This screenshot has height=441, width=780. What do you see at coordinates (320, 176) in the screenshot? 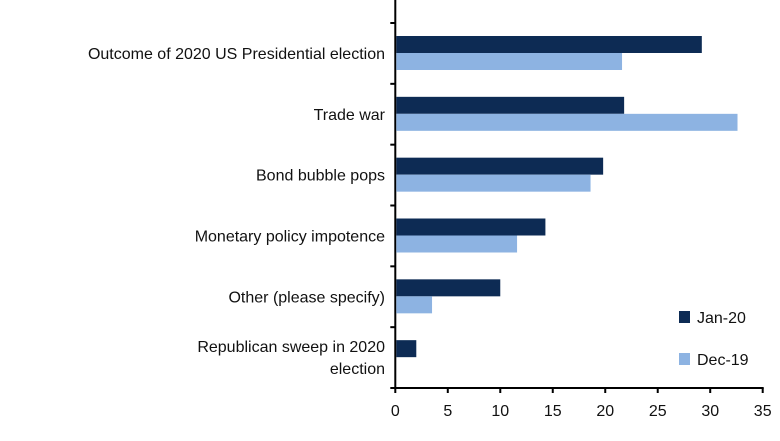
I see `category-label: Bond bubble pops` at bounding box center [320, 176].